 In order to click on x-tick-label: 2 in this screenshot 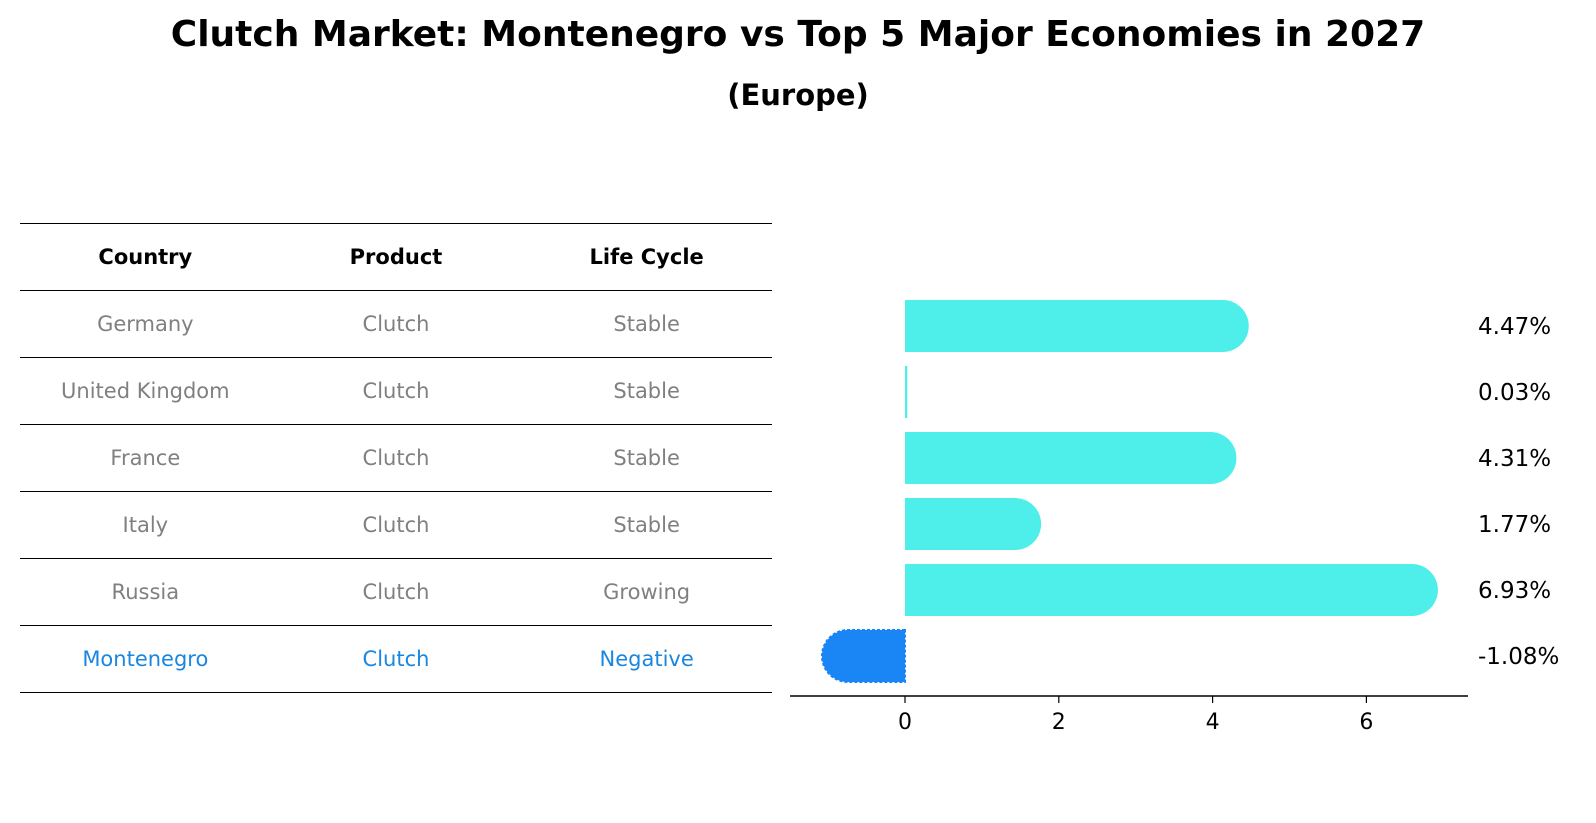, I will do `click(1059, 722)`.